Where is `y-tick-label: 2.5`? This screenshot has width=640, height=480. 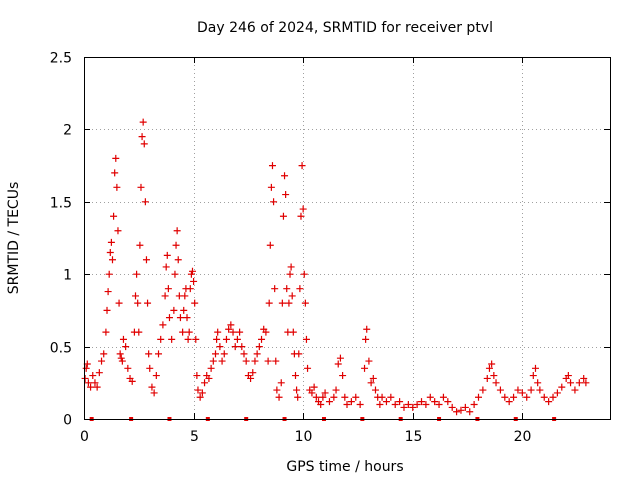
y-tick-label: 2.5 is located at coordinates (61, 59).